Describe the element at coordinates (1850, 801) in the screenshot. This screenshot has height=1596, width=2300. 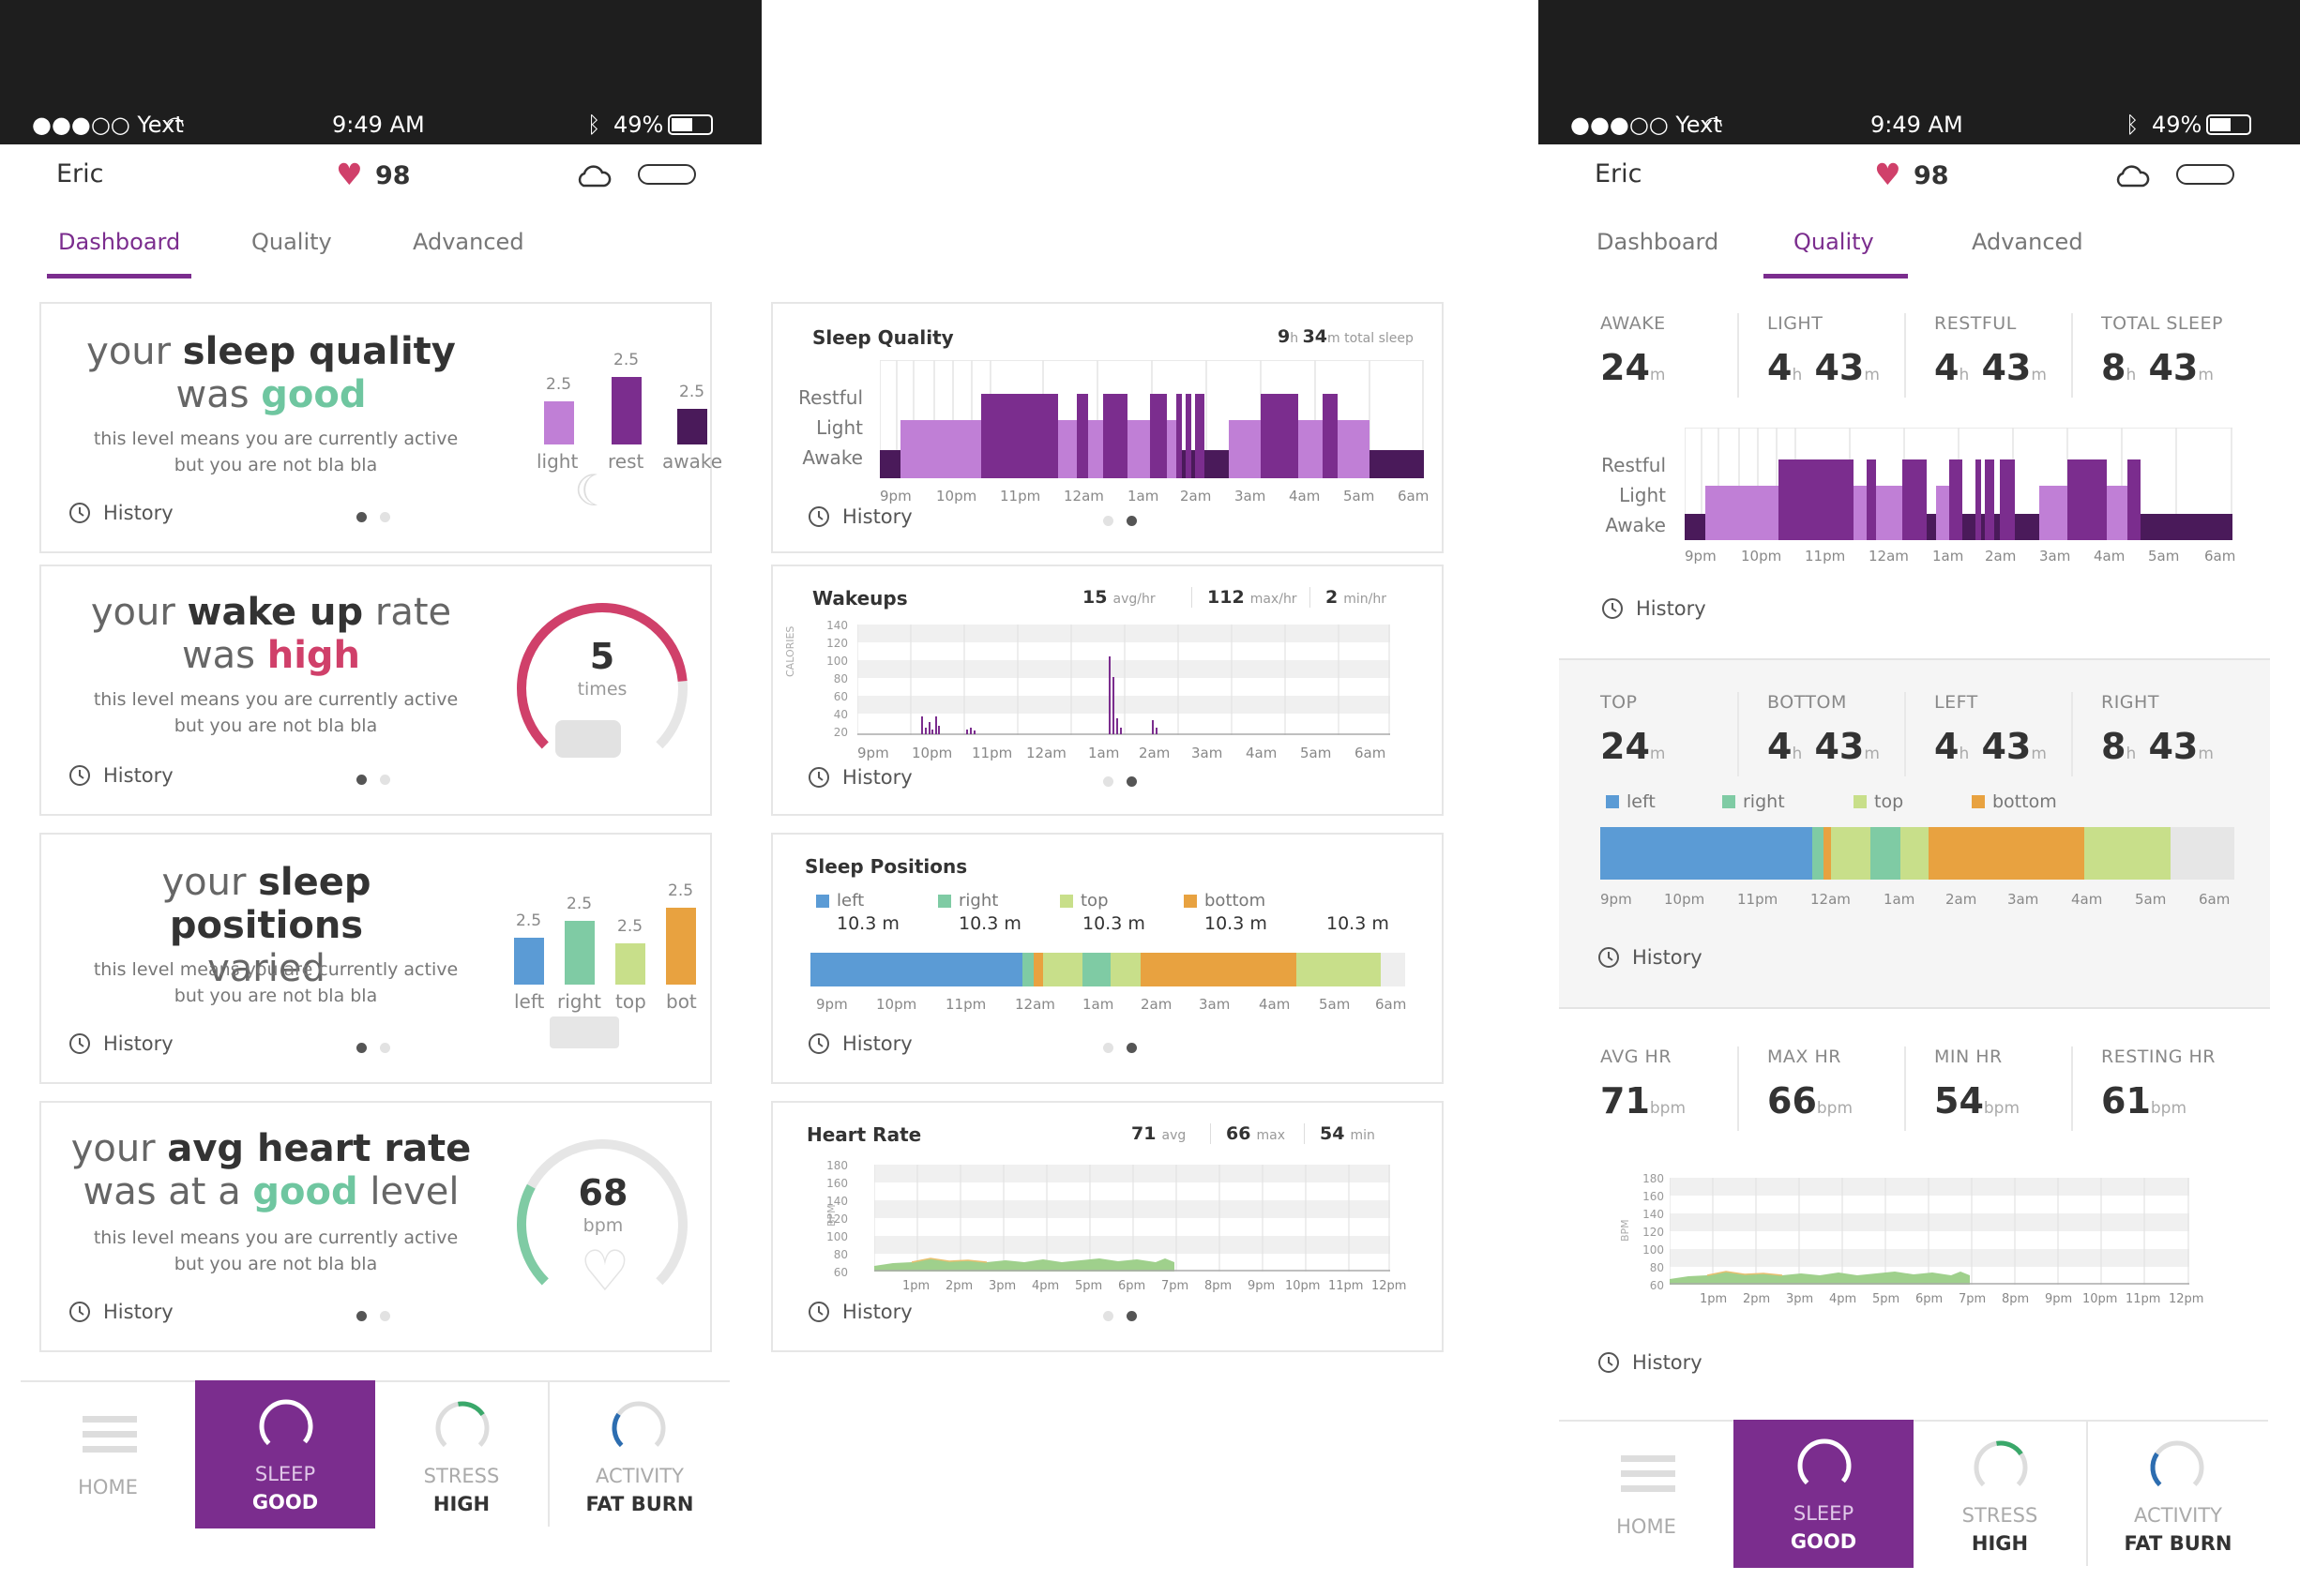
I see `positions-legend: left right top bottom` at that location.